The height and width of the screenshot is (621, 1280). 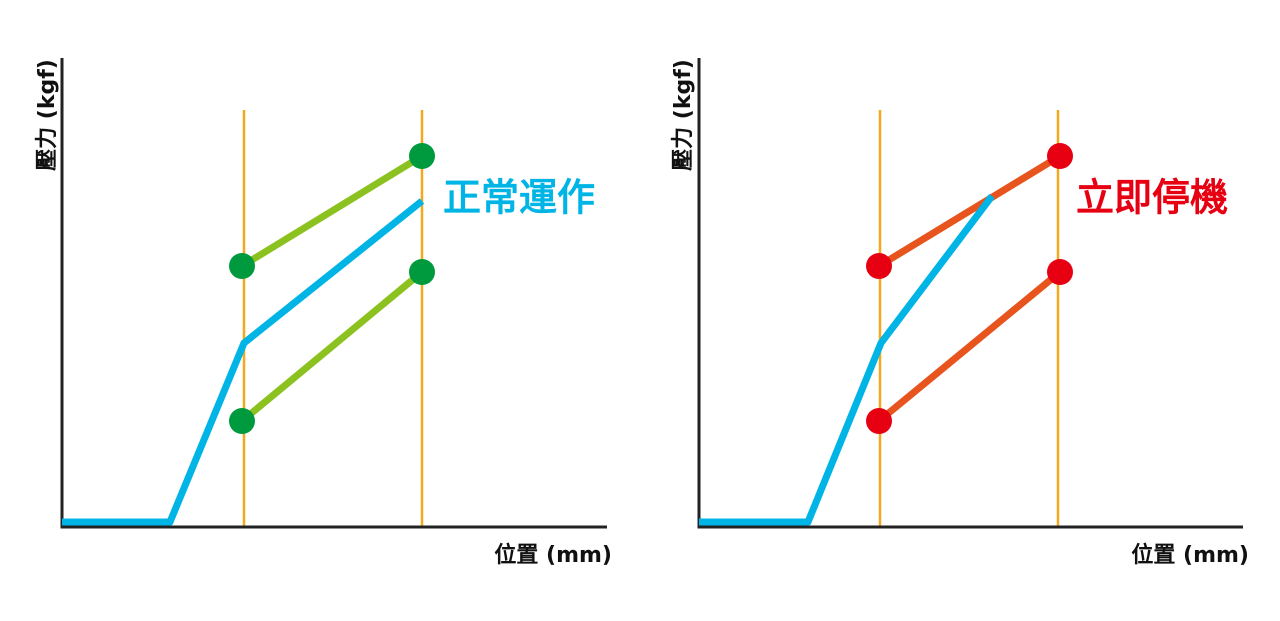 I want to click on status-annotation: 正常運作, so click(x=519, y=198).